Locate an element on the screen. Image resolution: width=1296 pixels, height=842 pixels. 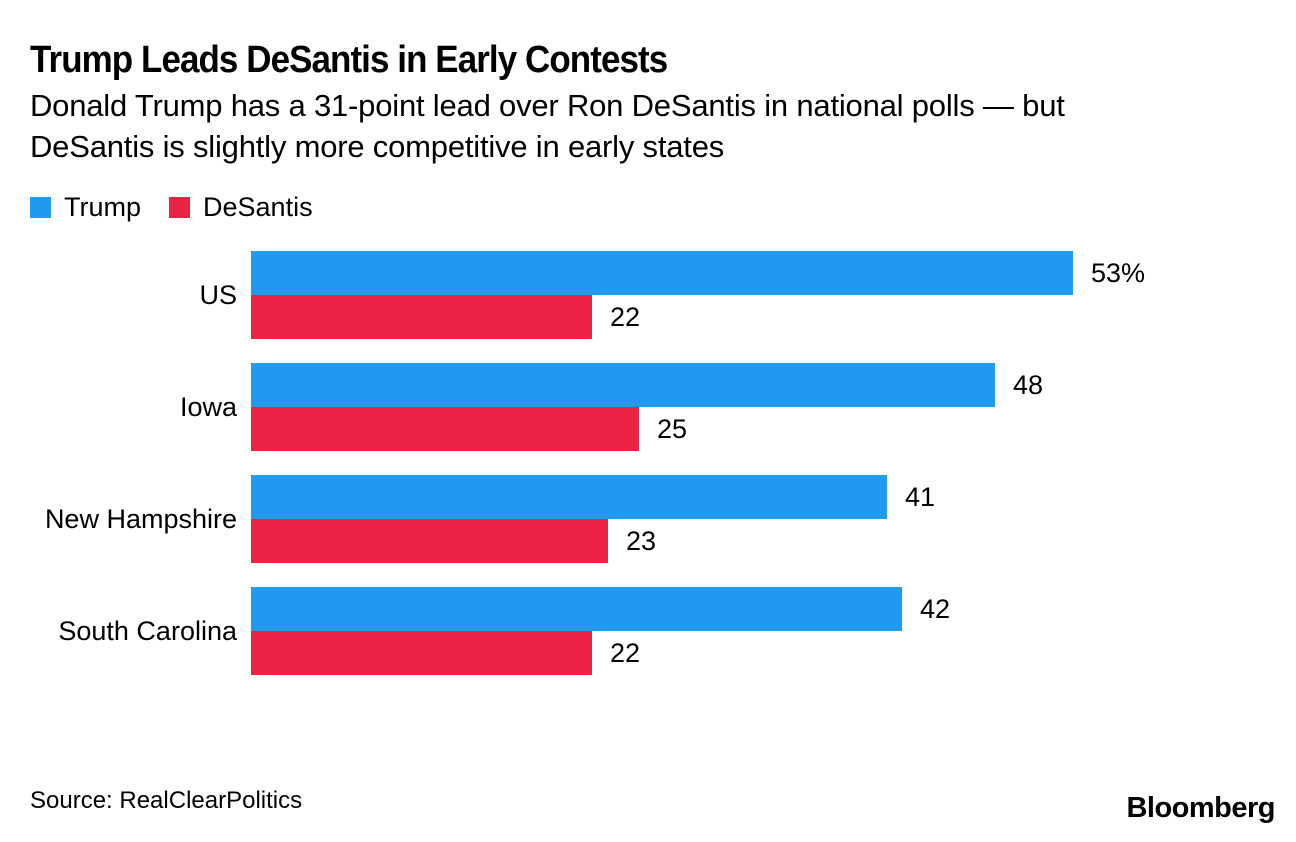
legend-item-label: Trump is located at coordinates (103, 207).